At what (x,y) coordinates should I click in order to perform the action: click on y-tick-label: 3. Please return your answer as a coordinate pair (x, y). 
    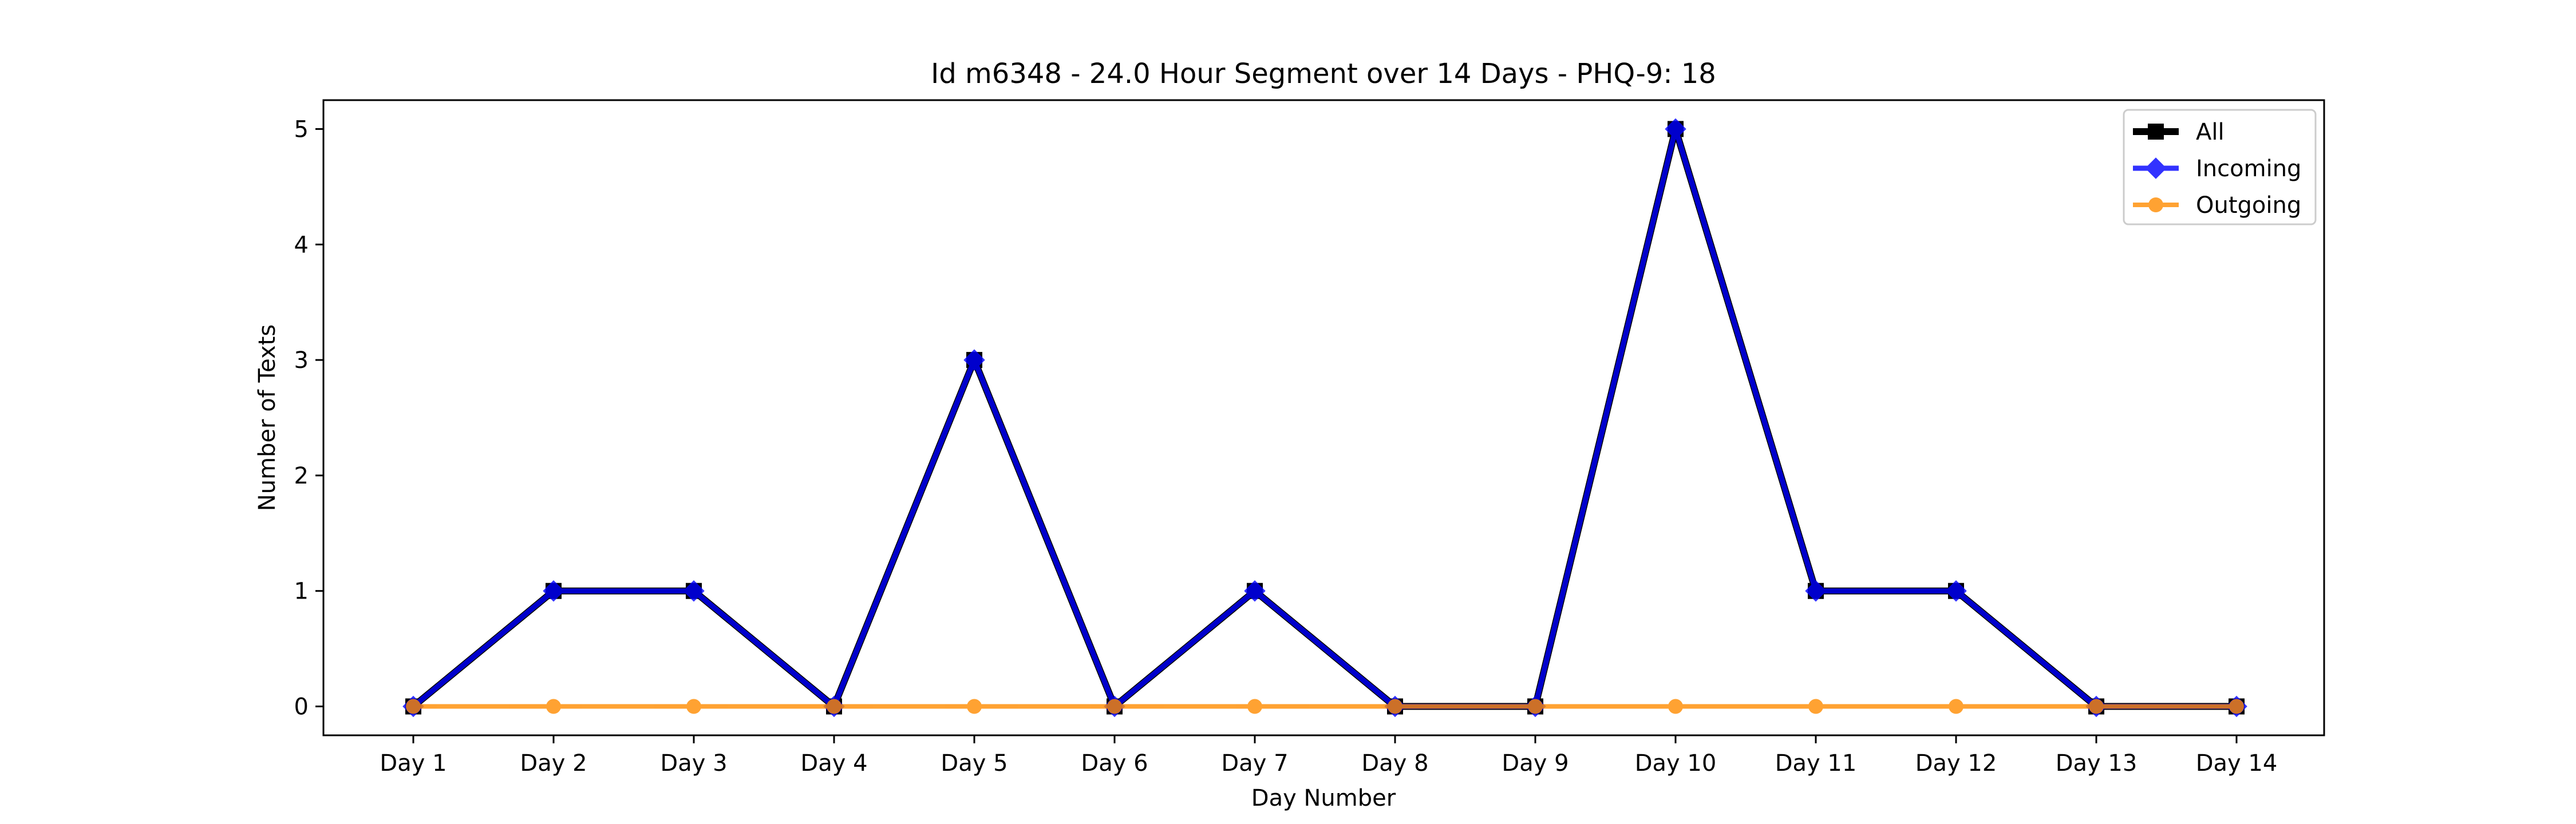
    Looking at the image, I should click on (301, 360).